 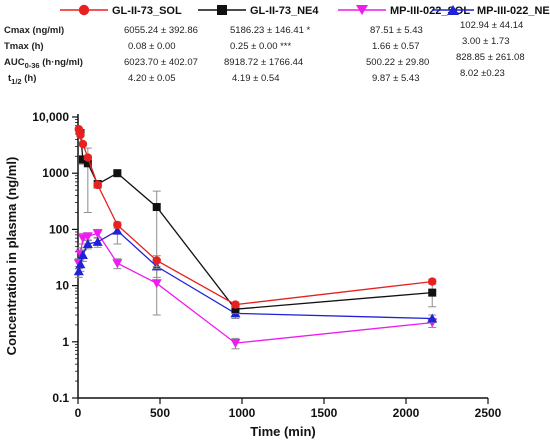 What do you see at coordinates (222, 10) in the screenshot?
I see `legend-marker-square-icon` at bounding box center [222, 10].